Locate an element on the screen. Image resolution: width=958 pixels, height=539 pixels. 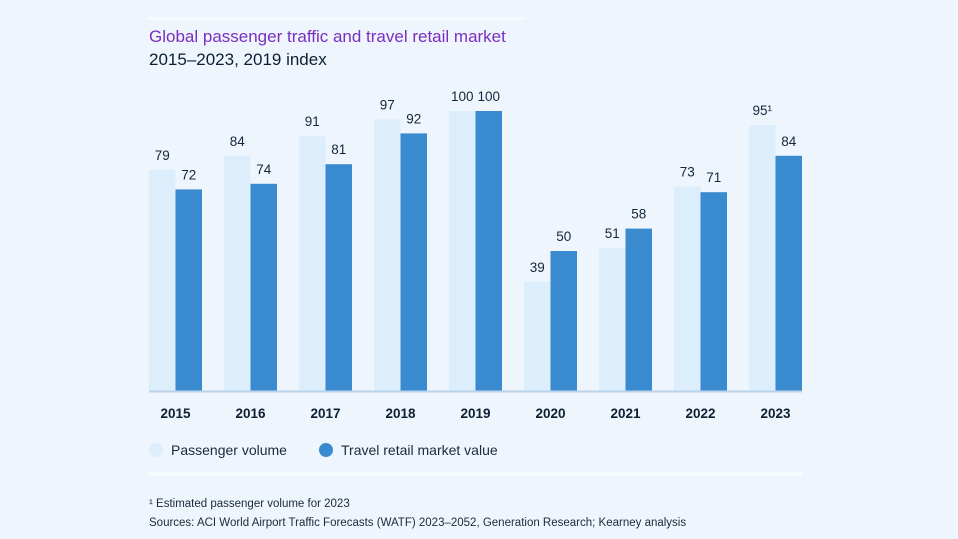
x-tick-label: 2023 is located at coordinates (775, 413).